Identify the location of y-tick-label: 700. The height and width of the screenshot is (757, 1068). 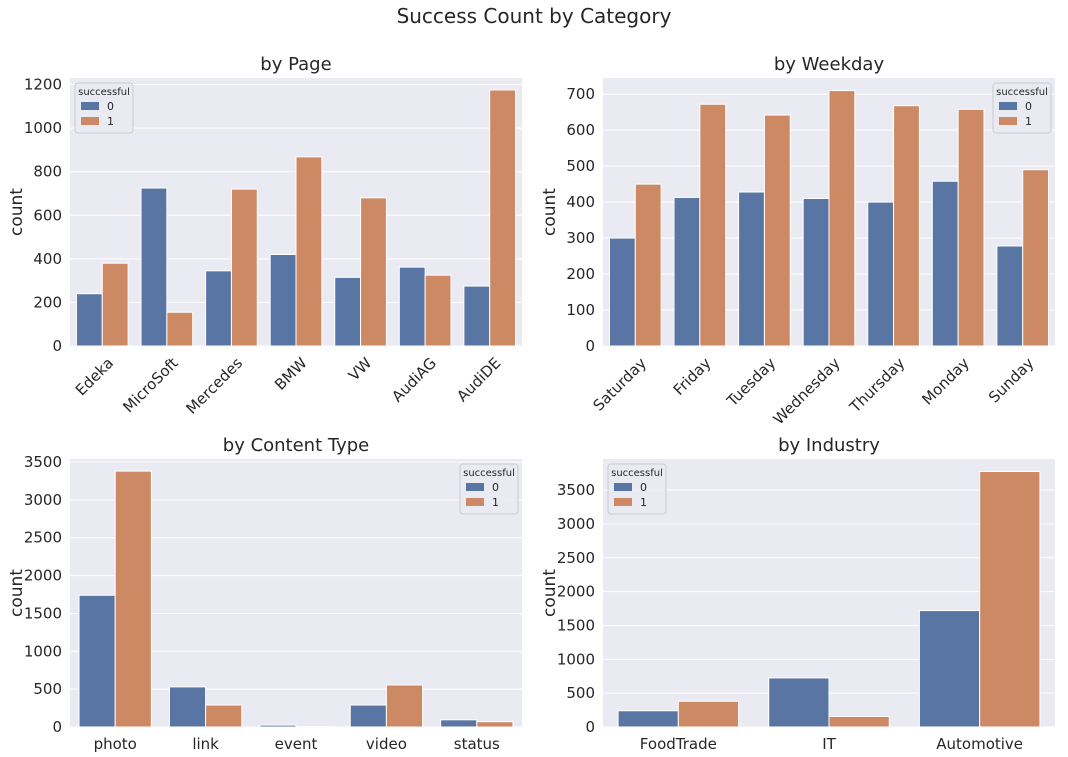
(580, 94).